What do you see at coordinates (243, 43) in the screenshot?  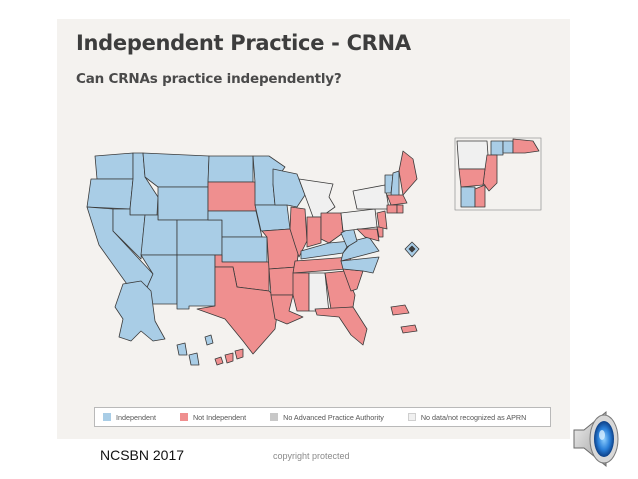 I see `map-title: Independent Practice - CRNA` at bounding box center [243, 43].